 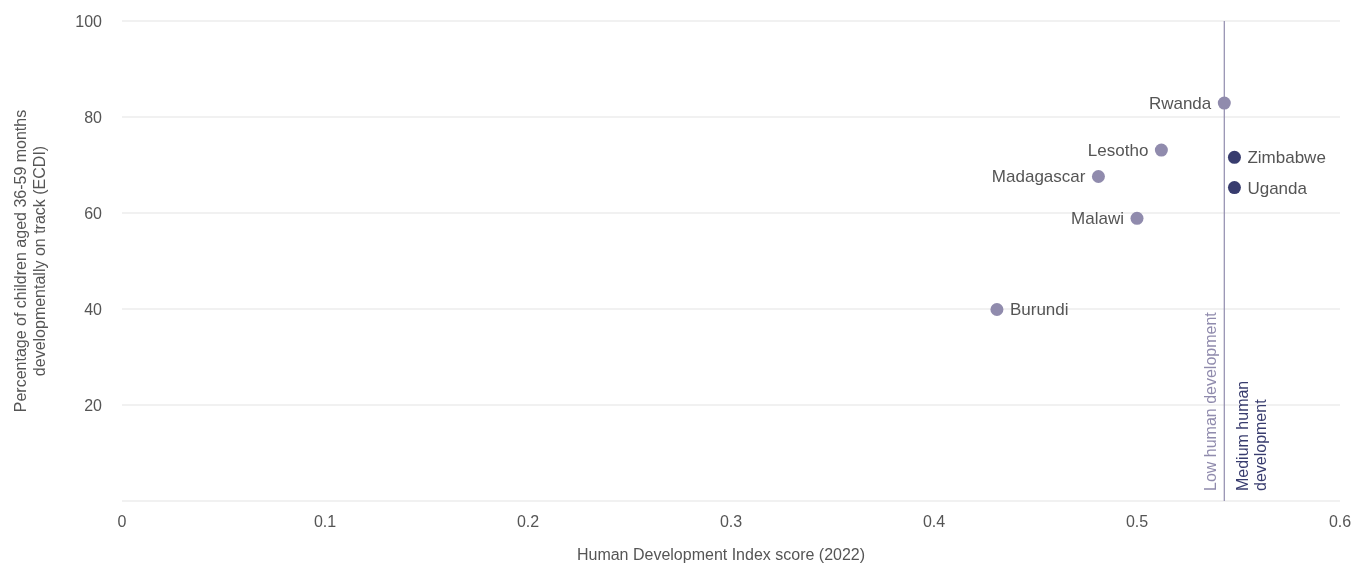 What do you see at coordinates (1097, 219) in the screenshot?
I see `annotation: Malawi` at bounding box center [1097, 219].